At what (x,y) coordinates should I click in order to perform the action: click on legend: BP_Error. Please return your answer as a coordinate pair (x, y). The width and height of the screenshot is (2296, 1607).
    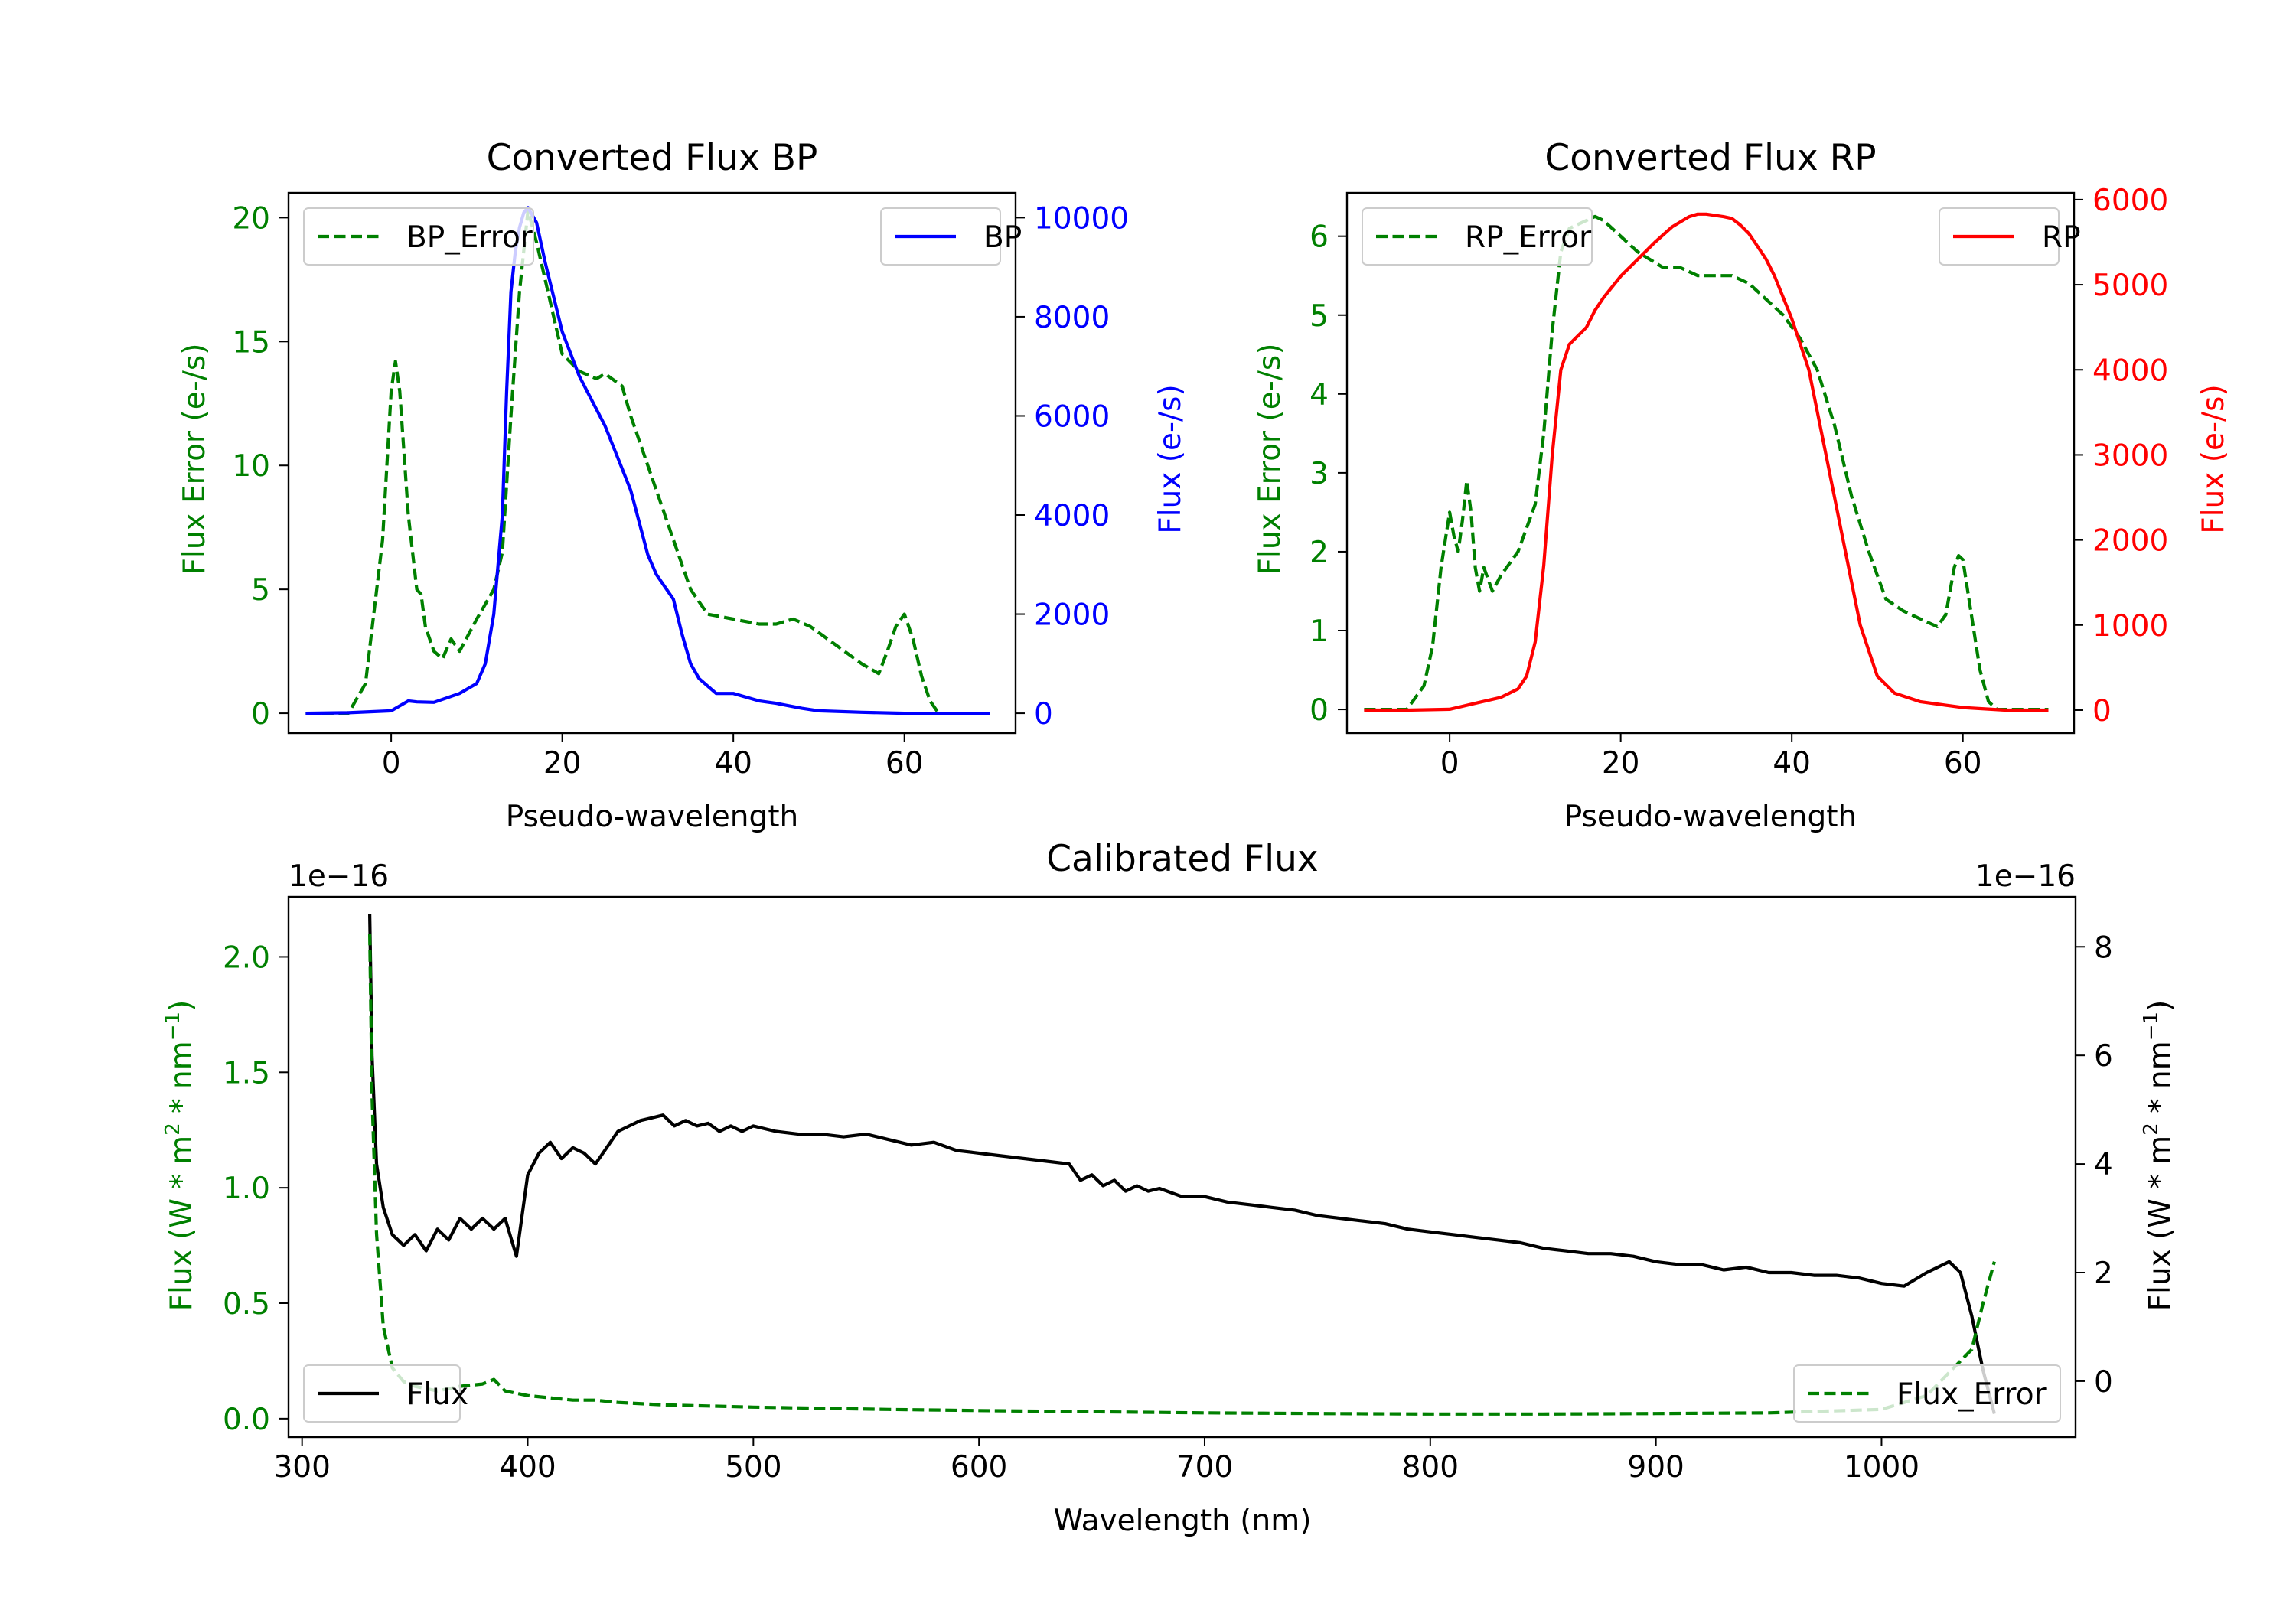
    Looking at the image, I should click on (418, 237).